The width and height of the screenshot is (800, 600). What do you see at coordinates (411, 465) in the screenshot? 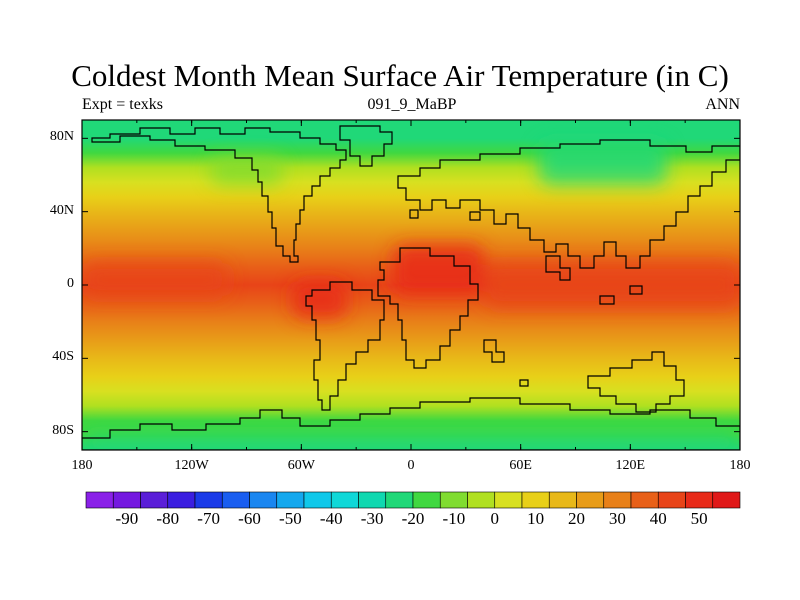
I see `x-tick-label: 0` at bounding box center [411, 465].